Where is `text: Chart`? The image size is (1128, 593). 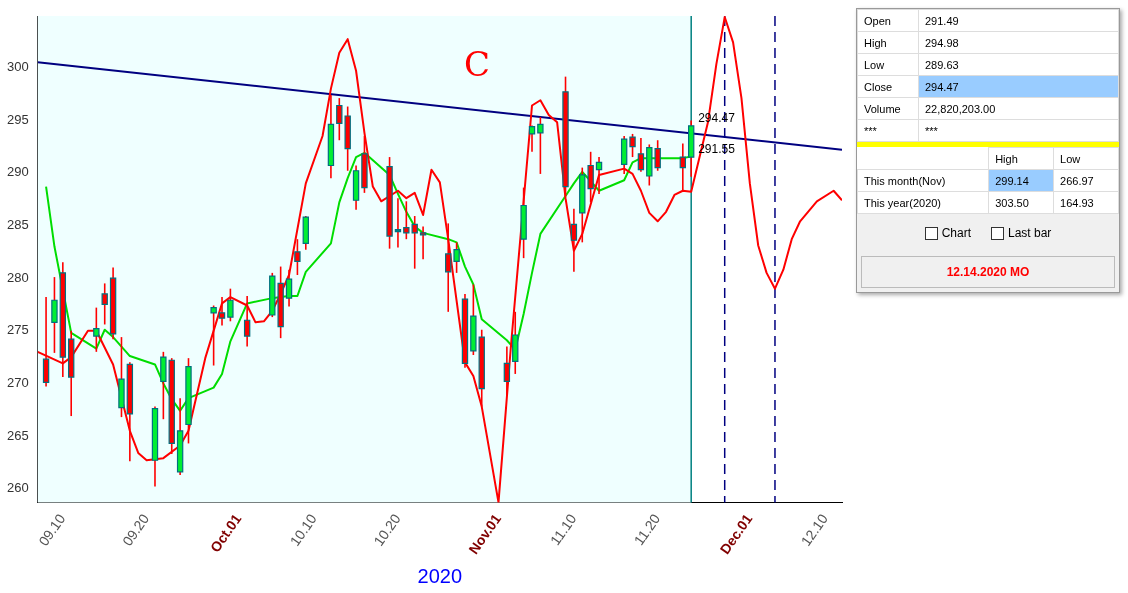
text: Chart is located at coordinates (956, 233).